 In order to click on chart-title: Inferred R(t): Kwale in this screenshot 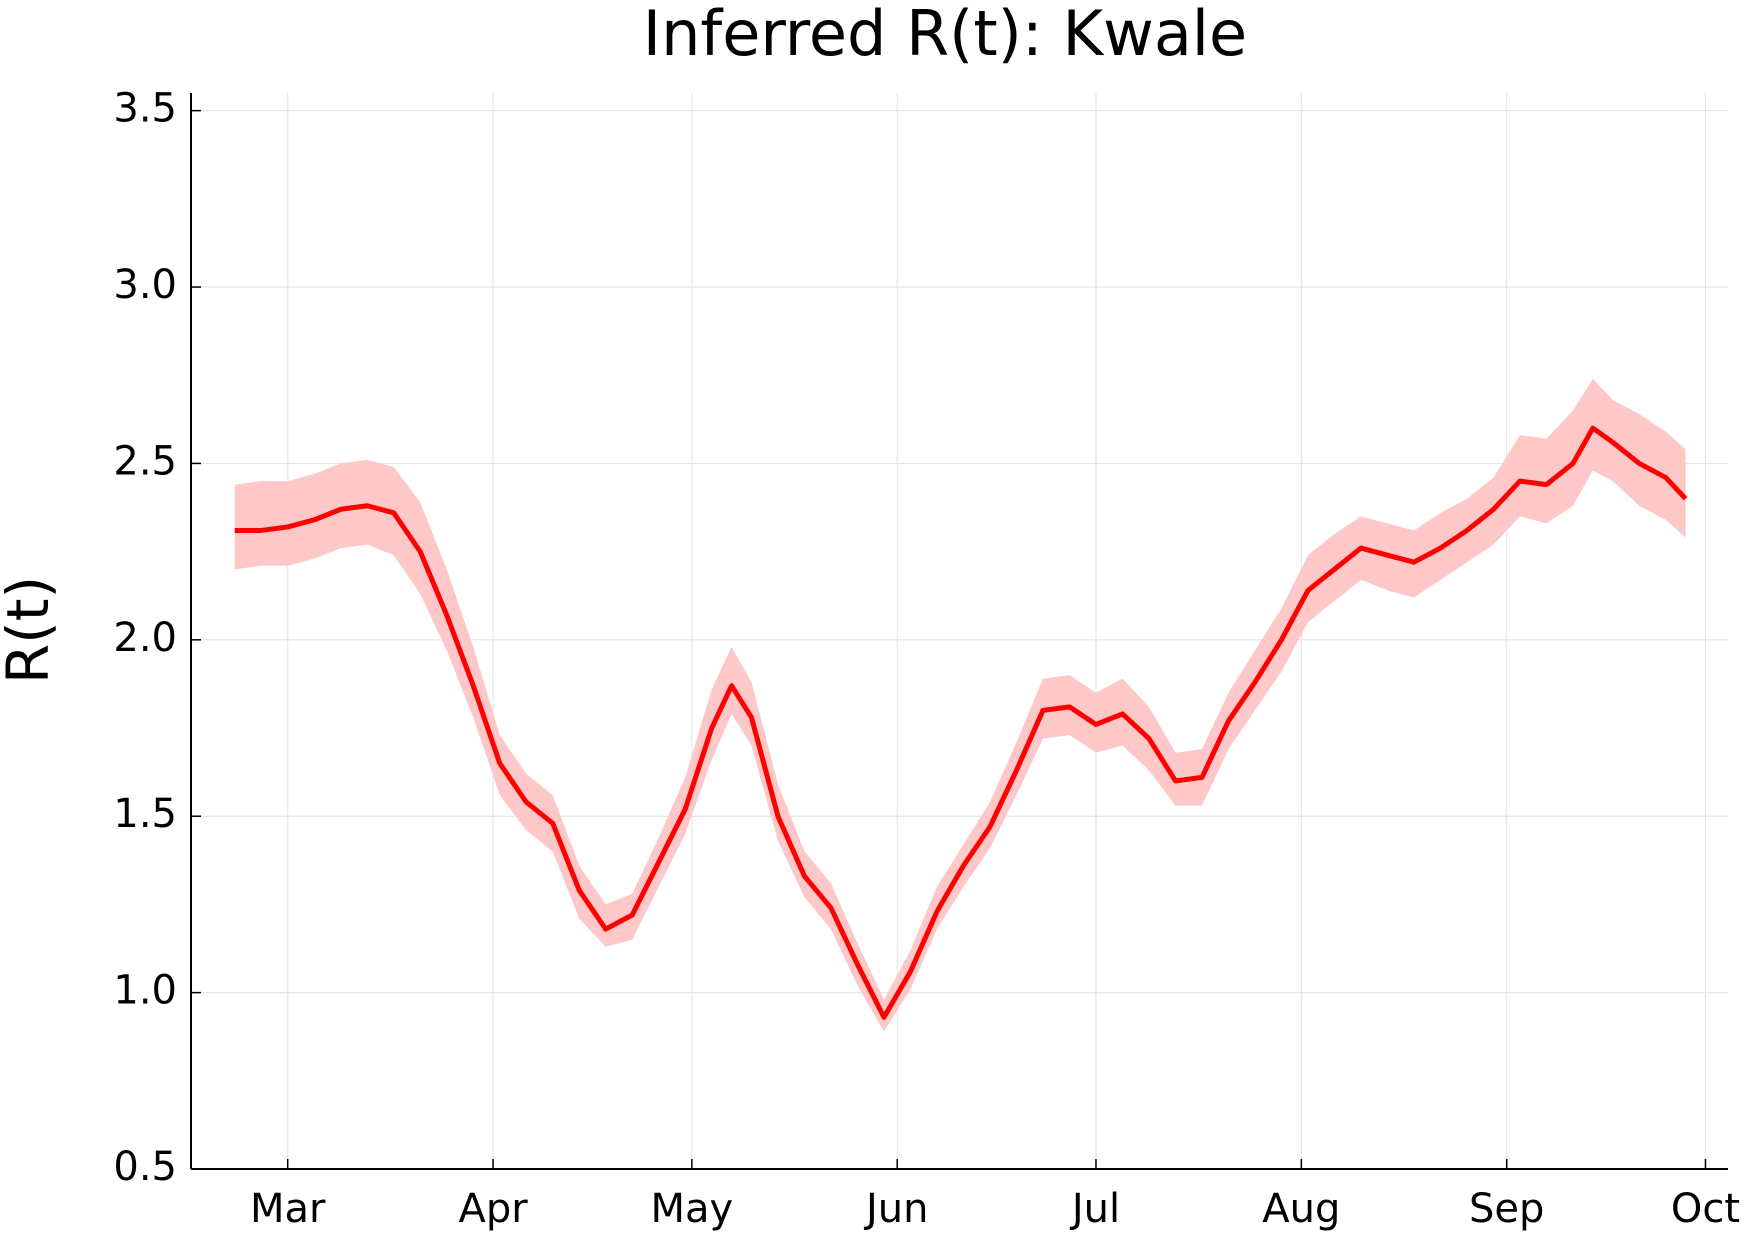, I will do `click(945, 35)`.